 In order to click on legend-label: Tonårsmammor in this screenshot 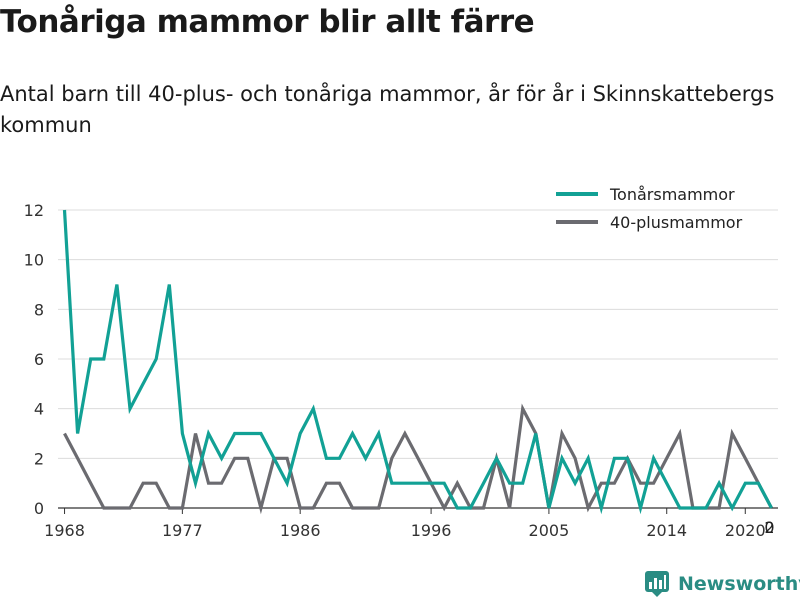, I will do `click(672, 194)`.